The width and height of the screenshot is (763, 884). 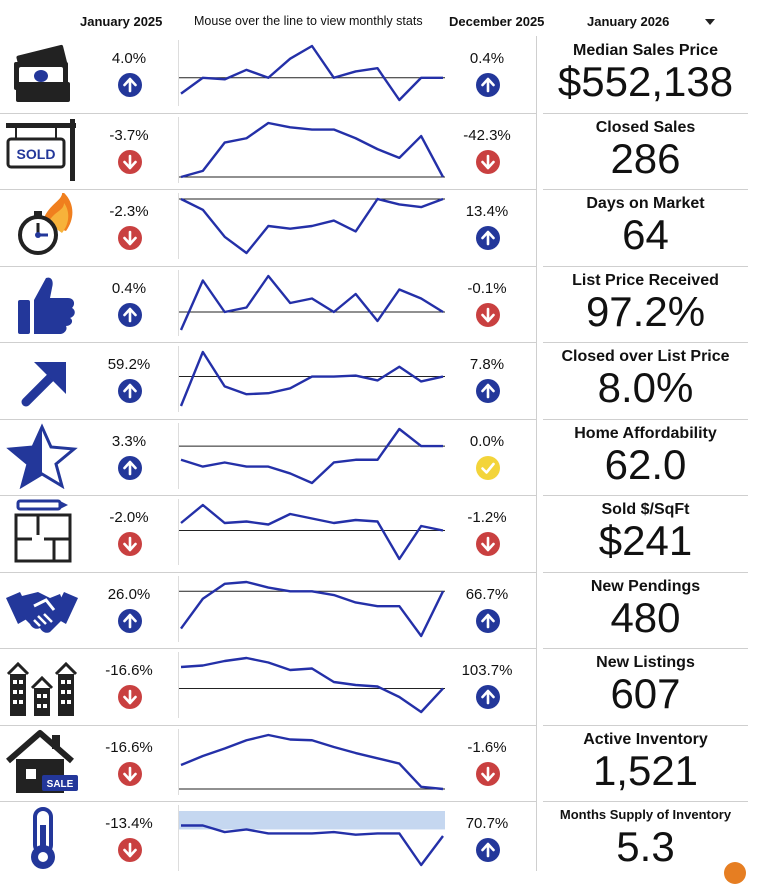 What do you see at coordinates (710, 22) in the screenshot?
I see `chevron-down-icon` at bounding box center [710, 22].